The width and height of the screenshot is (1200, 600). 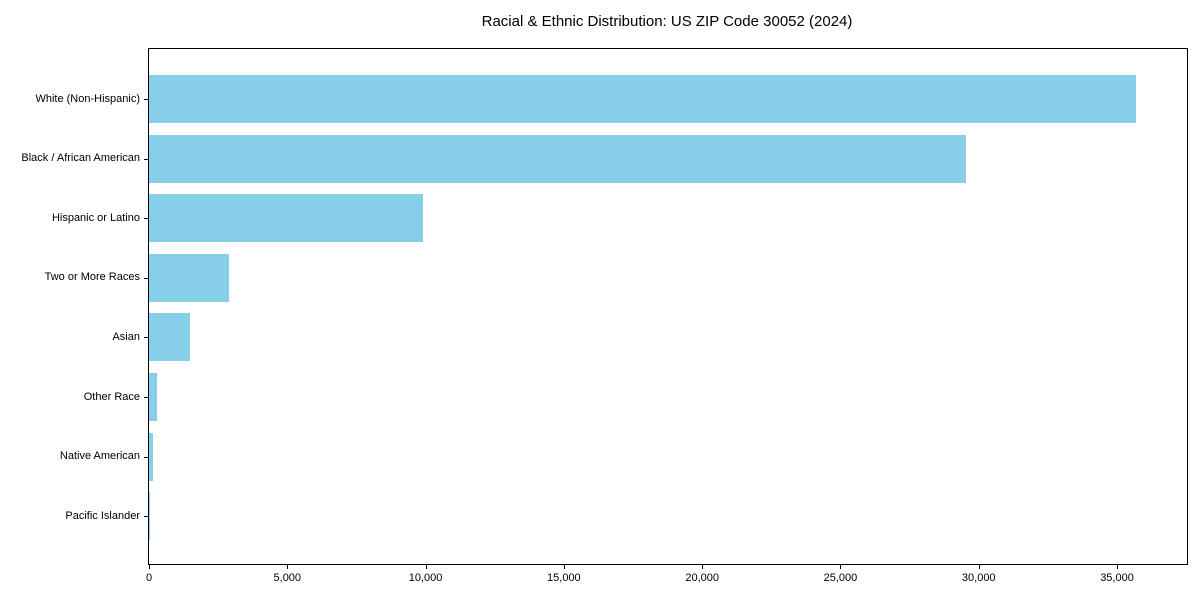 I want to click on bar-black-african-american, so click(x=558, y=158).